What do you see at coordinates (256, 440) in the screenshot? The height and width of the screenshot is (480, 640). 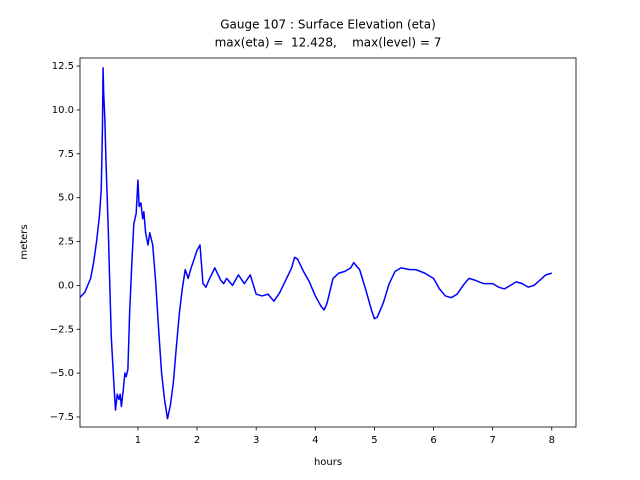 I see `x-tick-label: 3` at bounding box center [256, 440].